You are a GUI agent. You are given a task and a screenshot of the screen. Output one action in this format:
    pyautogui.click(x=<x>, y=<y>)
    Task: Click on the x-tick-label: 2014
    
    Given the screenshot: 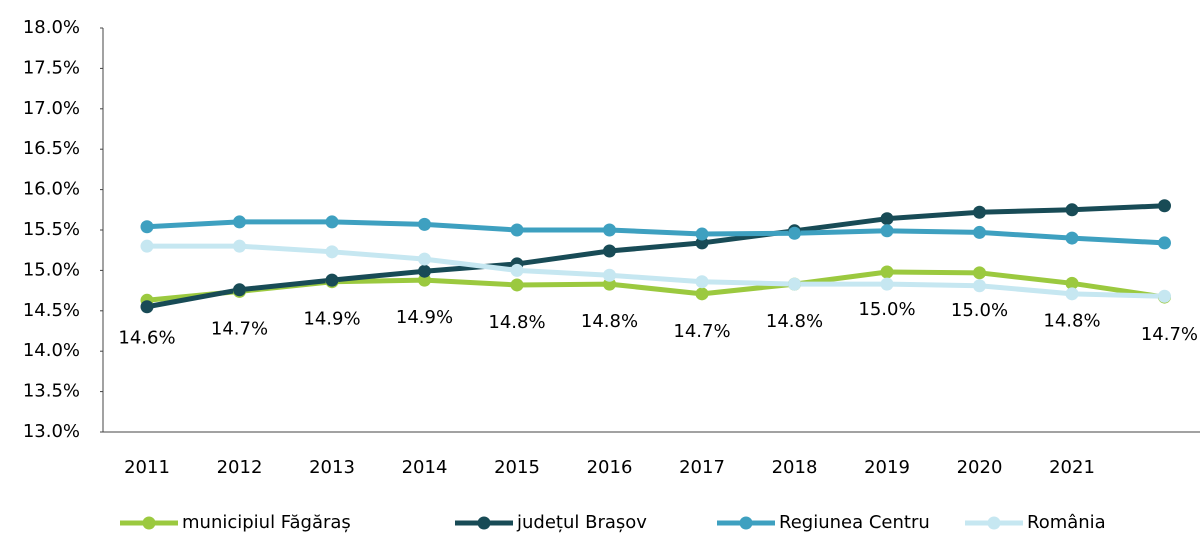 What is the action you would take?
    pyautogui.click(x=425, y=467)
    